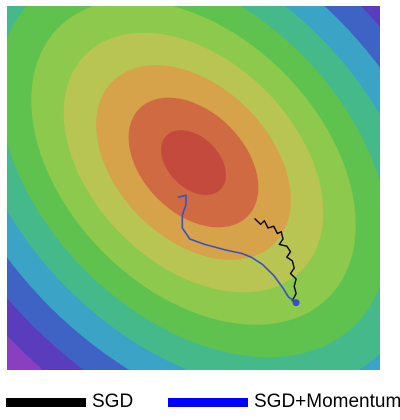 The width and height of the screenshot is (400, 420). I want to click on legend-swatch-sgd-momentum, so click(208, 402).